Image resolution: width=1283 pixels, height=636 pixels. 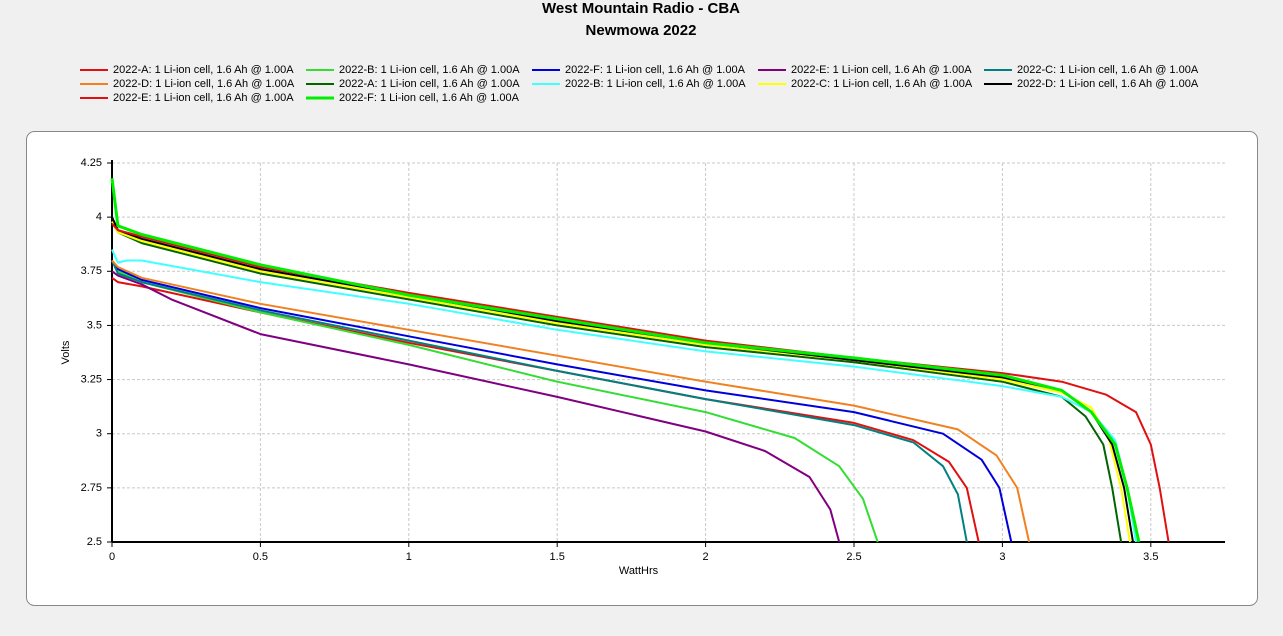 What do you see at coordinates (91, 163) in the screenshot?
I see `y-tick-label: 4.25` at bounding box center [91, 163].